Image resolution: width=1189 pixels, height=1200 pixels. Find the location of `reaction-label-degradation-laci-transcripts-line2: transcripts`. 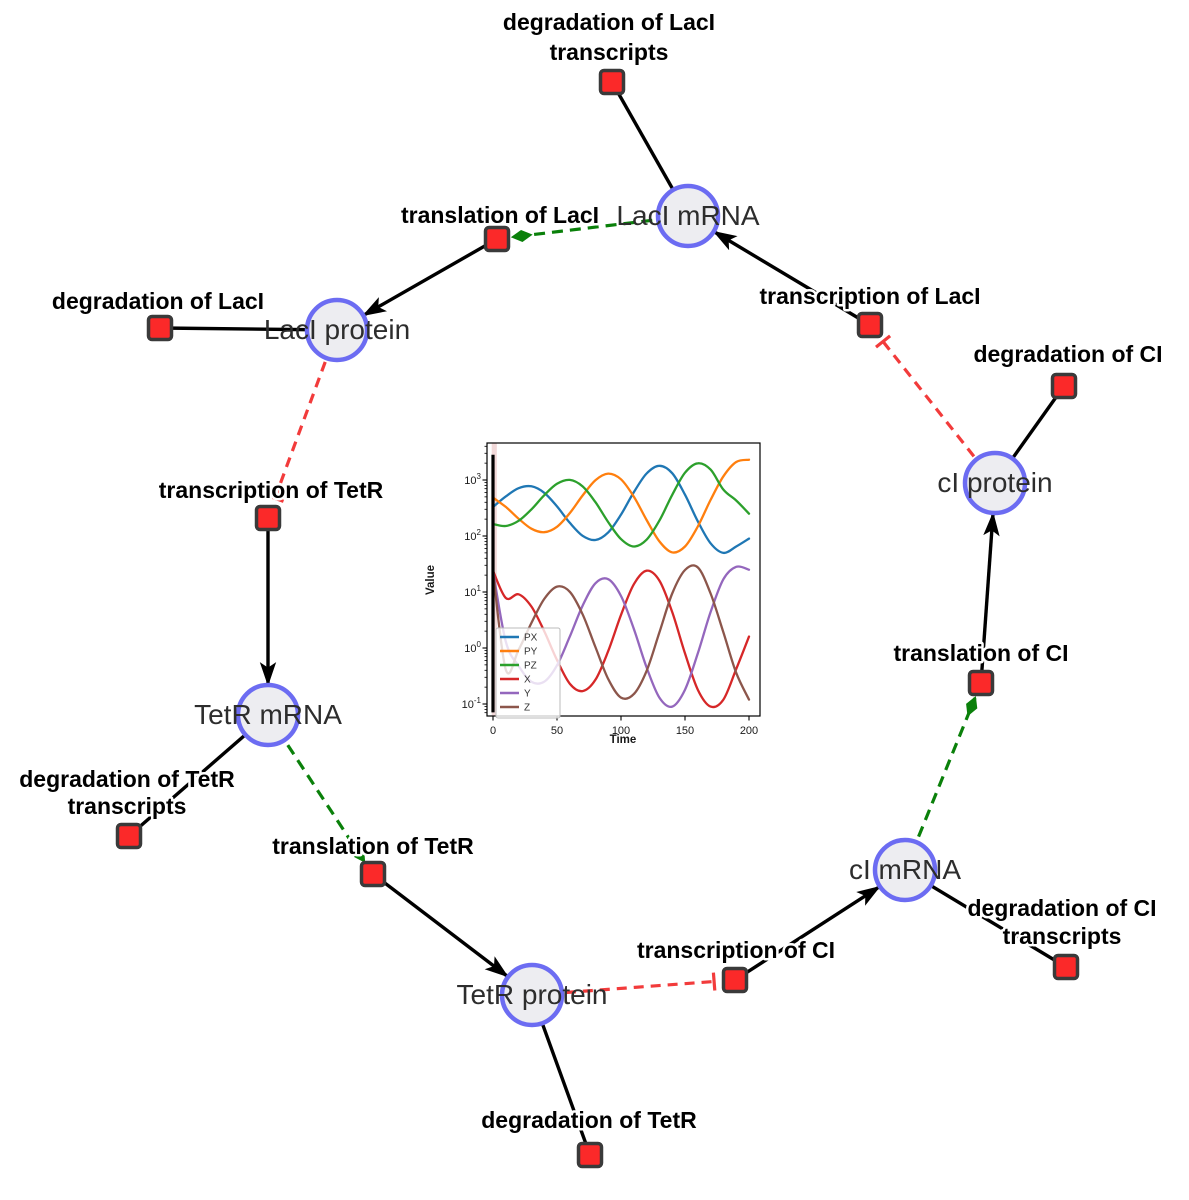

reaction-label-degradation-laci-transcripts-line2: transcripts is located at coordinates (609, 52).